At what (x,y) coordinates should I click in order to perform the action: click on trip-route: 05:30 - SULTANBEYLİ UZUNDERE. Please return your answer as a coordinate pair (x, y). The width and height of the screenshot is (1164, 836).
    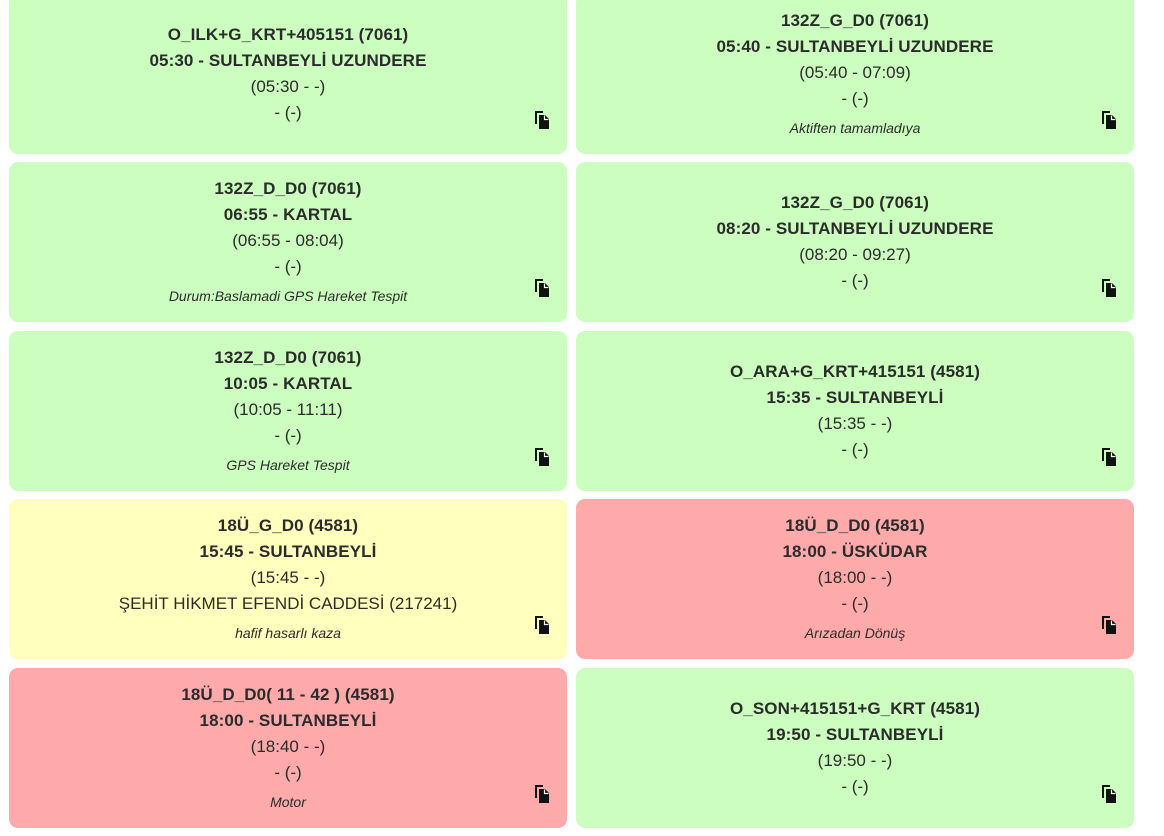
    Looking at the image, I should click on (288, 60).